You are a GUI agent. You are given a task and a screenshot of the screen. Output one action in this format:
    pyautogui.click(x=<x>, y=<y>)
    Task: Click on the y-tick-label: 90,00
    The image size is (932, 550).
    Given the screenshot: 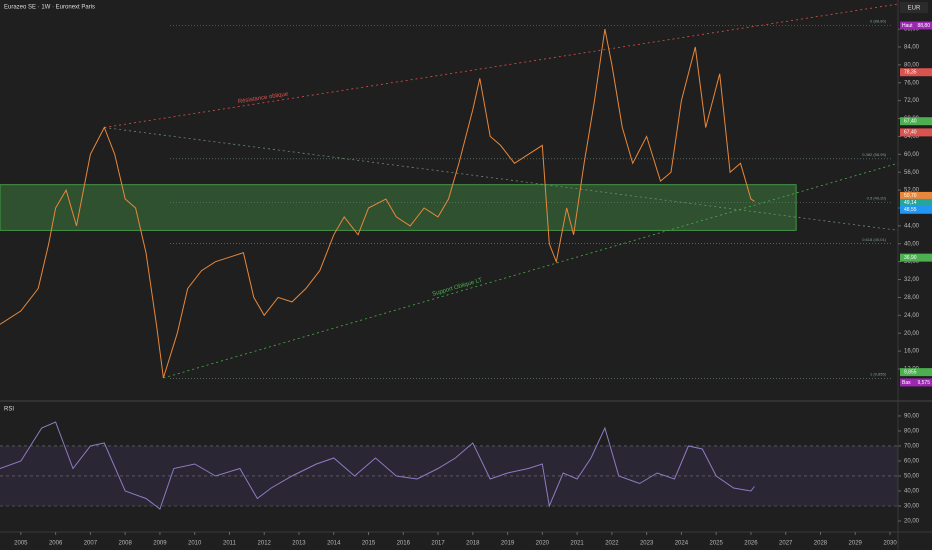 What is the action you would take?
    pyautogui.click(x=912, y=417)
    